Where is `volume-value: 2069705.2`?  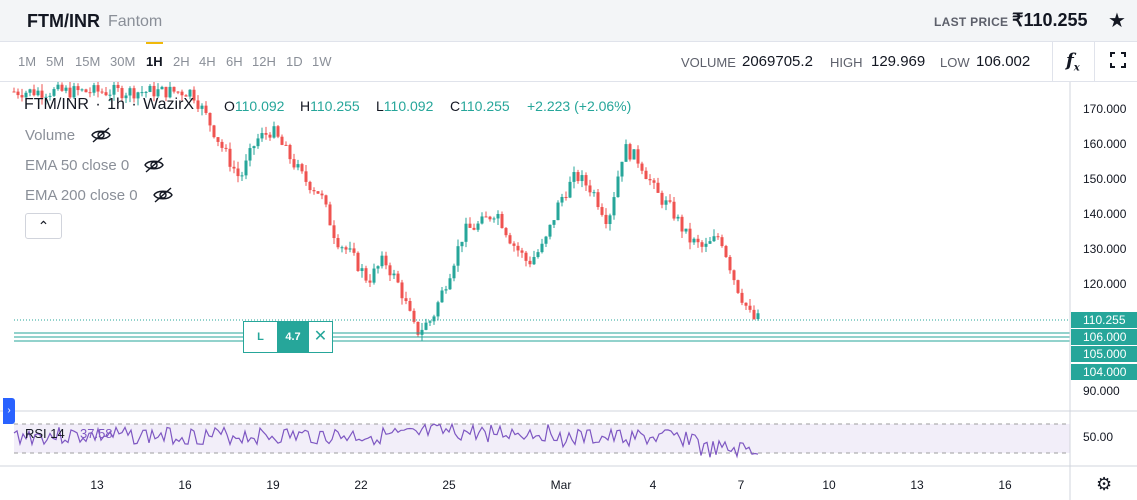
volume-value: 2069705.2 is located at coordinates (777, 61).